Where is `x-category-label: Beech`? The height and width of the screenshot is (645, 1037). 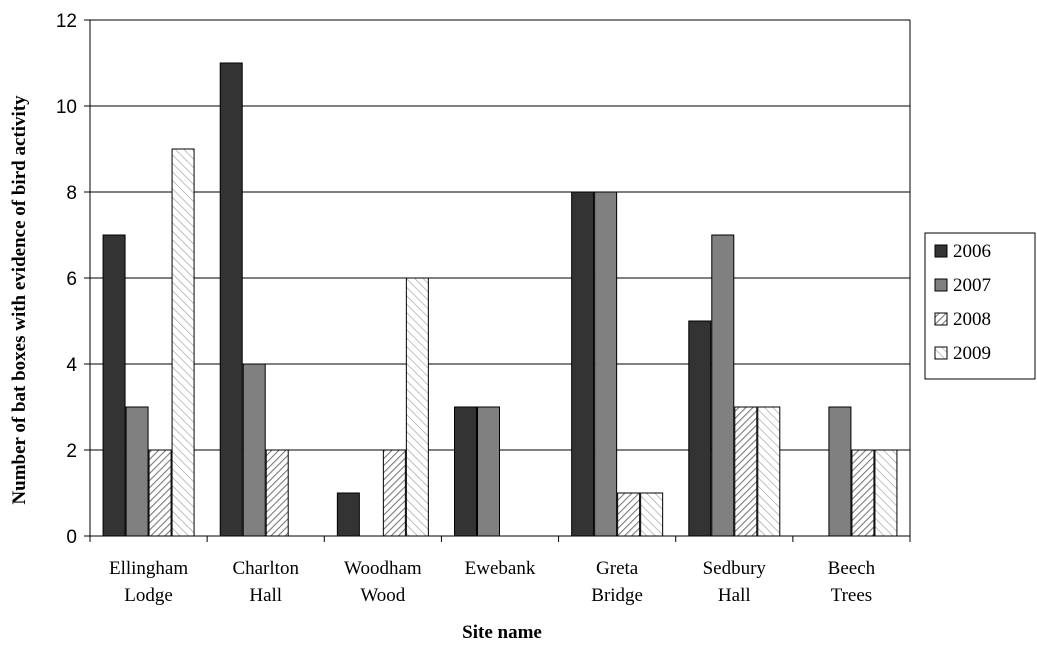 x-category-label: Beech is located at coordinates (852, 568).